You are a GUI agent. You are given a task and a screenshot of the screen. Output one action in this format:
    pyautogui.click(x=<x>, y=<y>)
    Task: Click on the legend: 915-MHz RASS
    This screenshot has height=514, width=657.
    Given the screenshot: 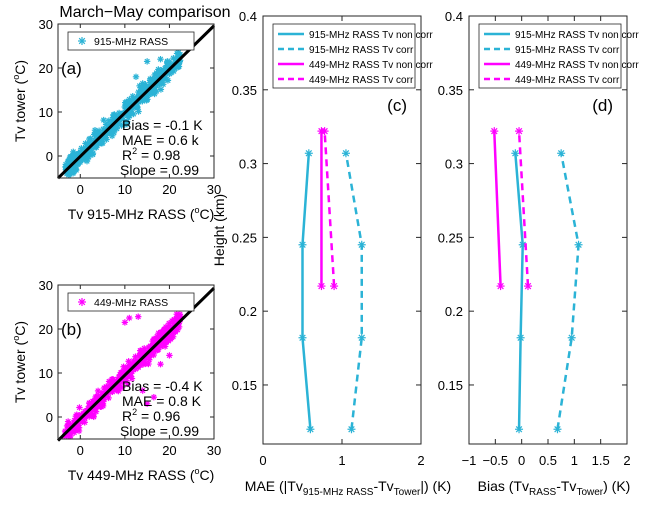 What is the action you would take?
    pyautogui.click(x=131, y=41)
    